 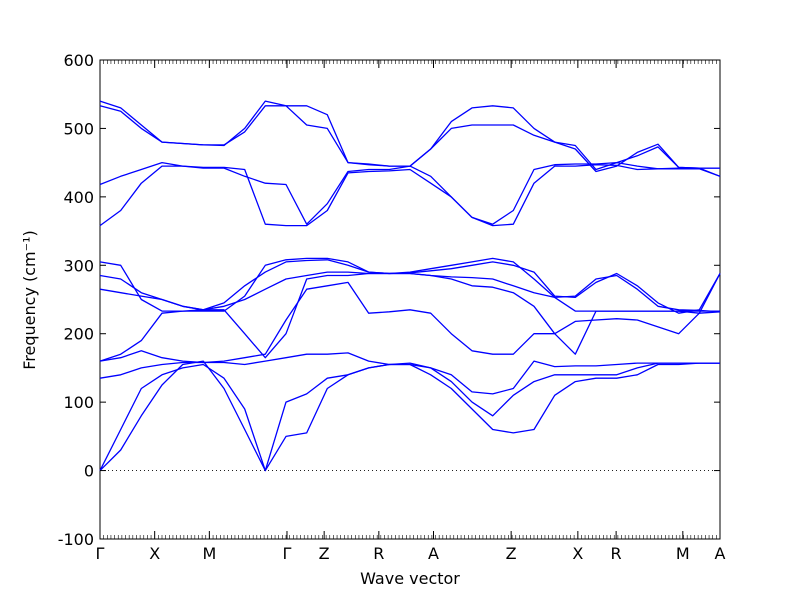 What do you see at coordinates (78, 60) in the screenshot?
I see `y-tick-label: 600` at bounding box center [78, 60].